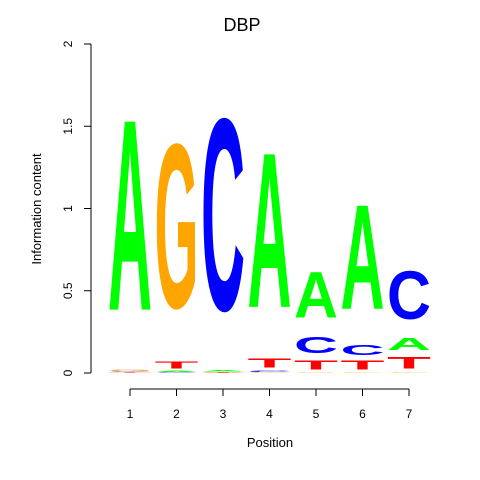  What do you see at coordinates (269, 414) in the screenshot?
I see `x-tick-label: 4` at bounding box center [269, 414].